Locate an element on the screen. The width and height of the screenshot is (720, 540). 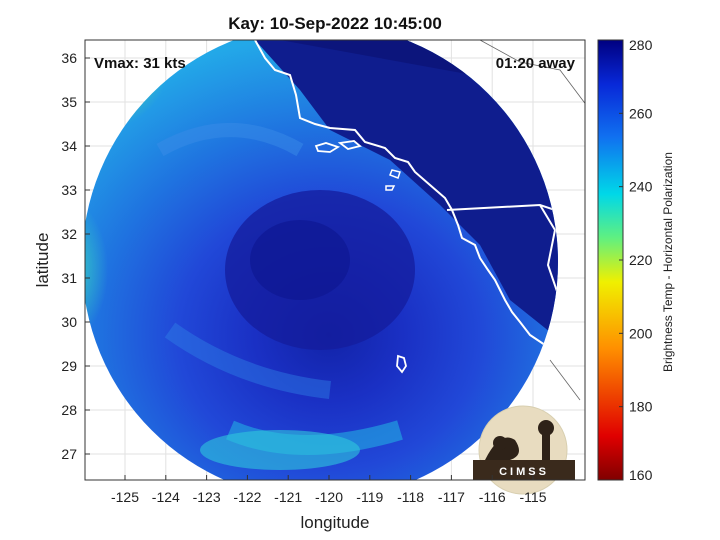
y-axis-label: latitude is located at coordinates (42, 260).